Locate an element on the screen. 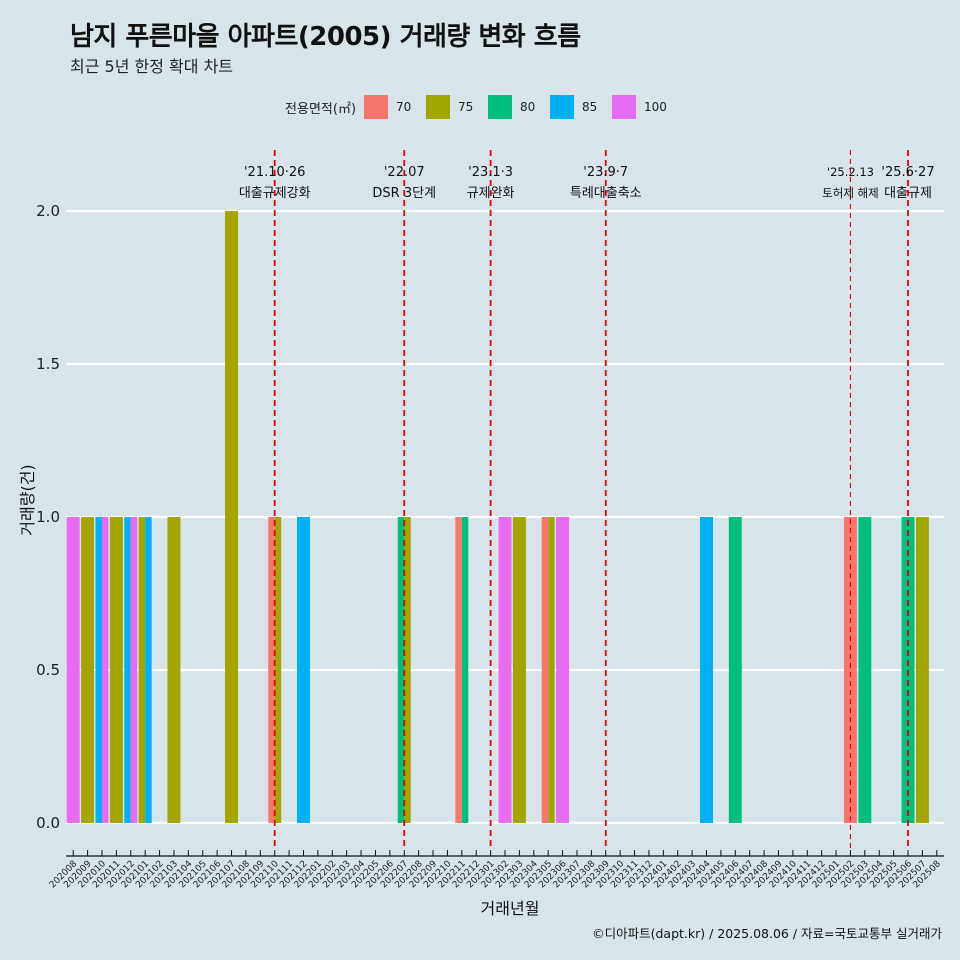 The width and height of the screenshot is (960, 960). legend-label-75: 75 is located at coordinates (466, 107).